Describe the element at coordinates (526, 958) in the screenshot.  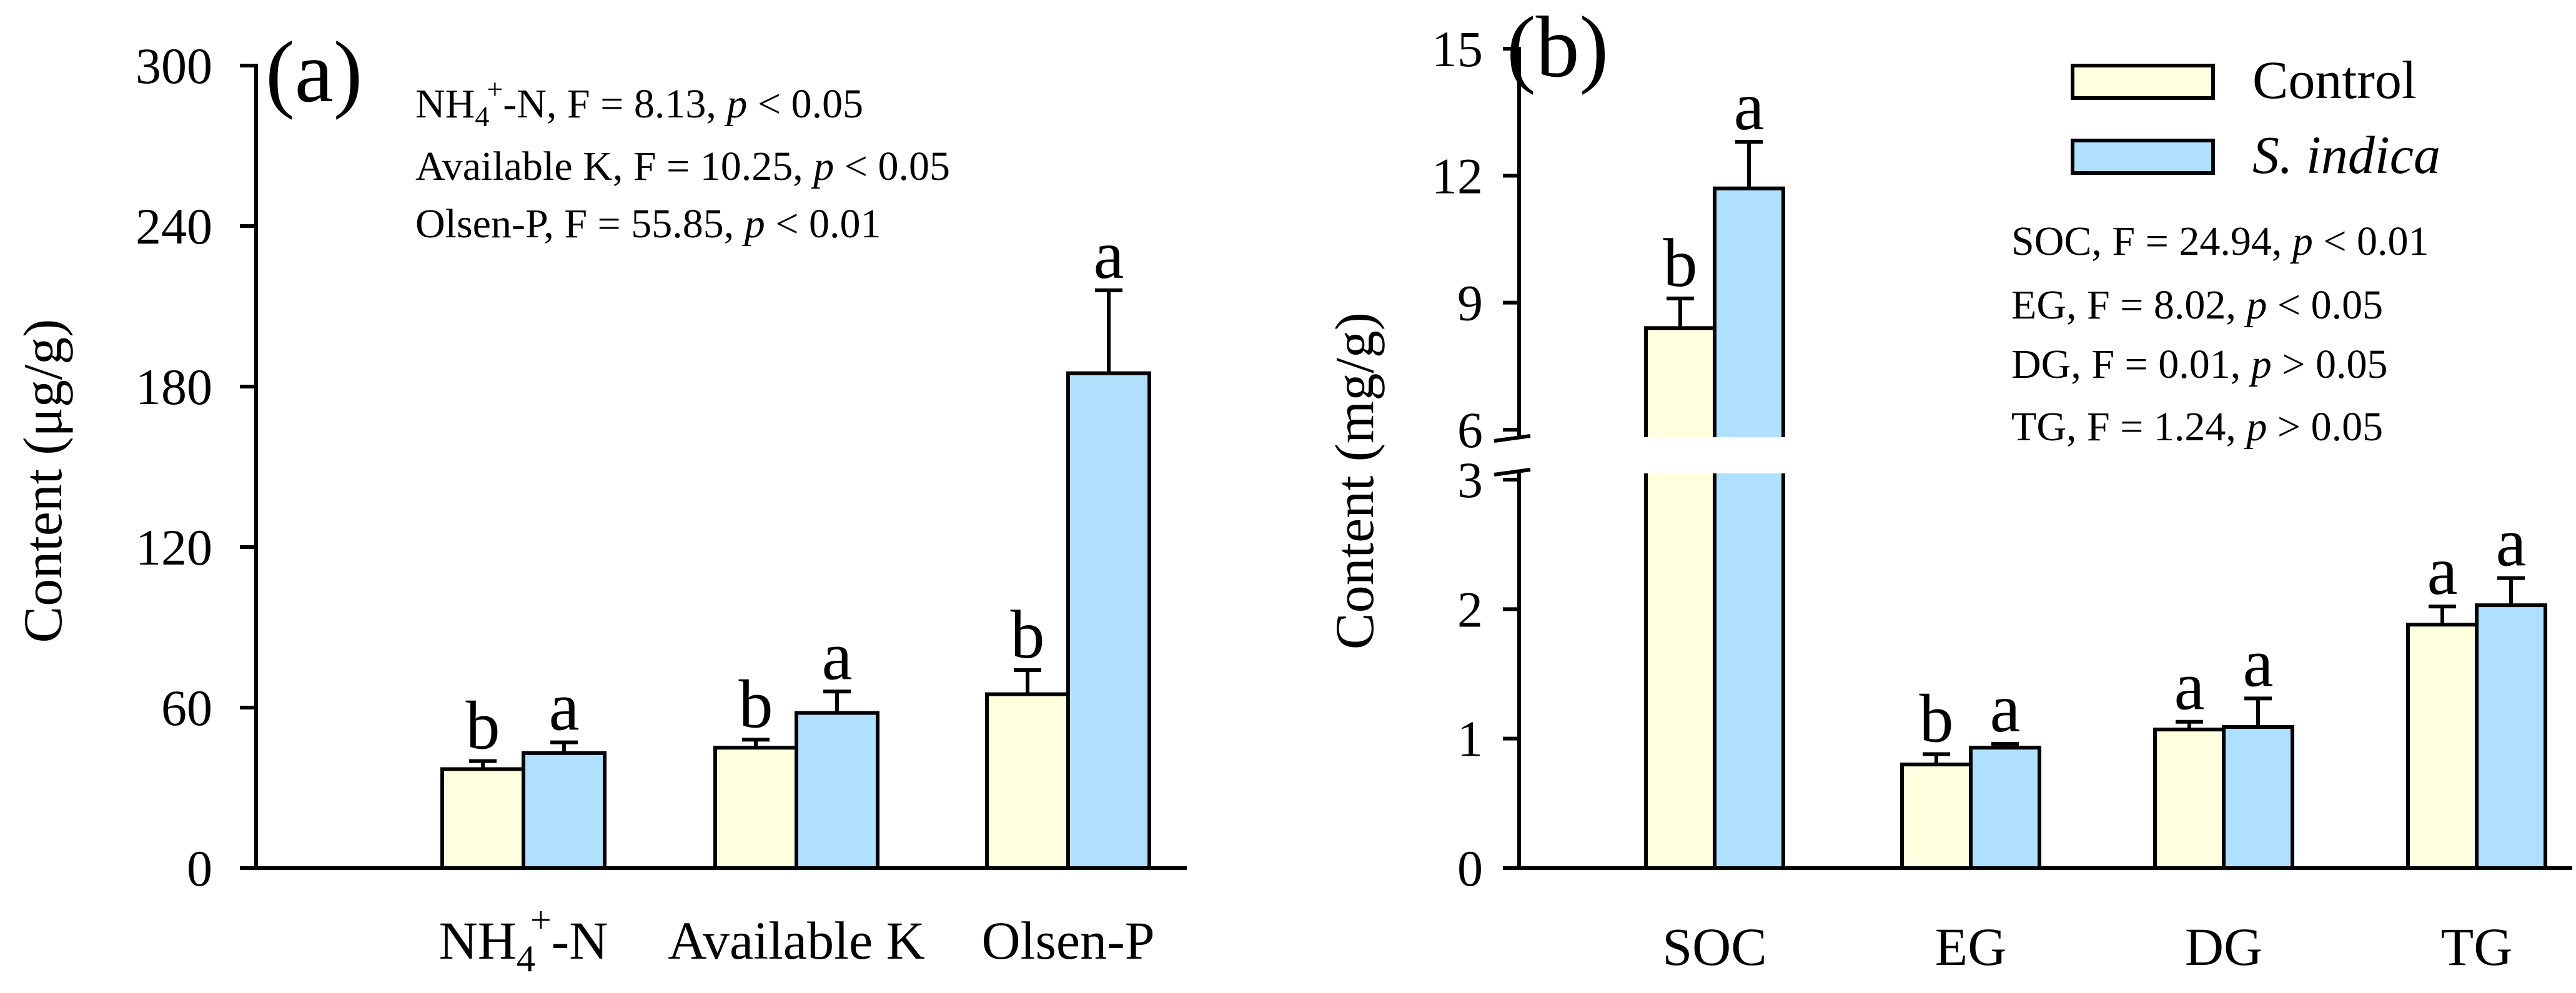
I see `panel-a-xtick-sub: 4` at that location.